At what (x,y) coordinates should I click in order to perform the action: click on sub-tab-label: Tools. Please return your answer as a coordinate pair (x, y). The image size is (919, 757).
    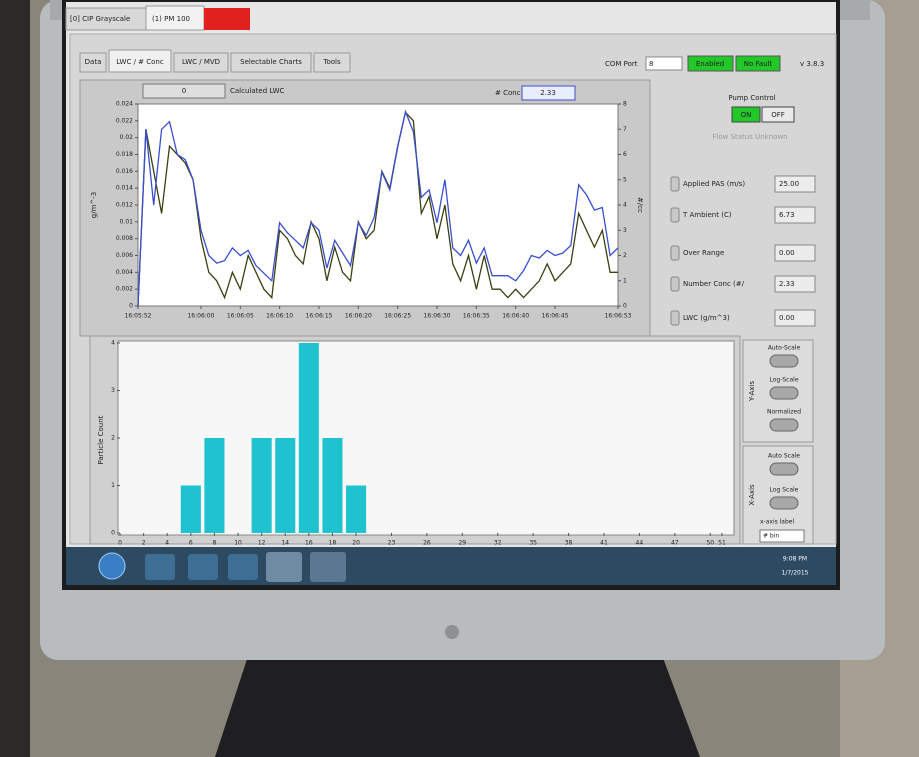
    Looking at the image, I should click on (331, 62).